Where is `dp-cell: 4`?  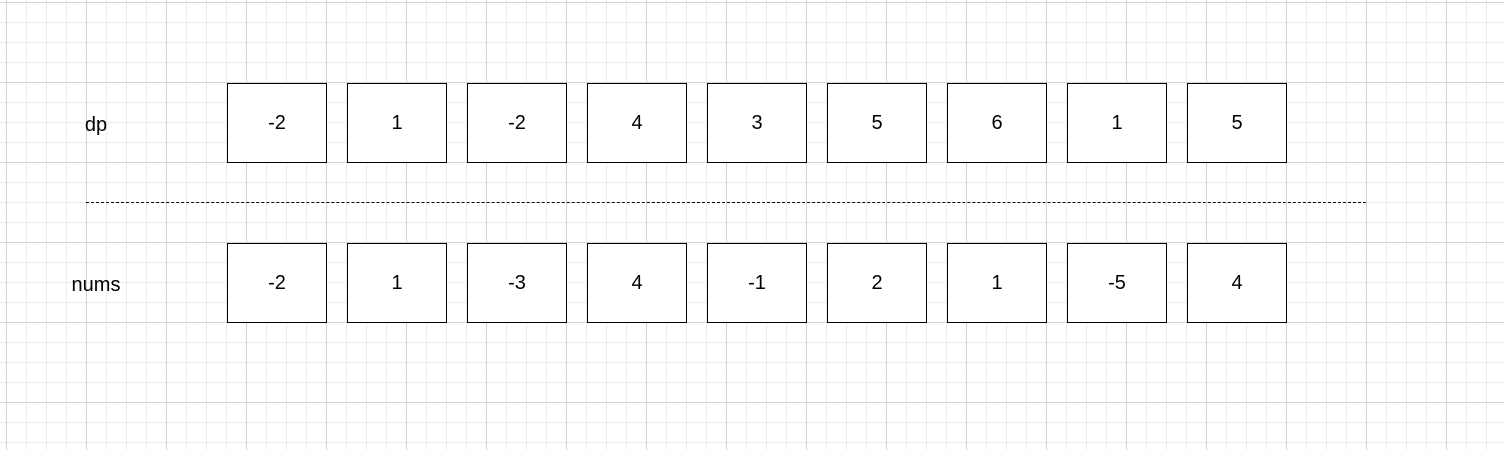 dp-cell: 4 is located at coordinates (637, 123).